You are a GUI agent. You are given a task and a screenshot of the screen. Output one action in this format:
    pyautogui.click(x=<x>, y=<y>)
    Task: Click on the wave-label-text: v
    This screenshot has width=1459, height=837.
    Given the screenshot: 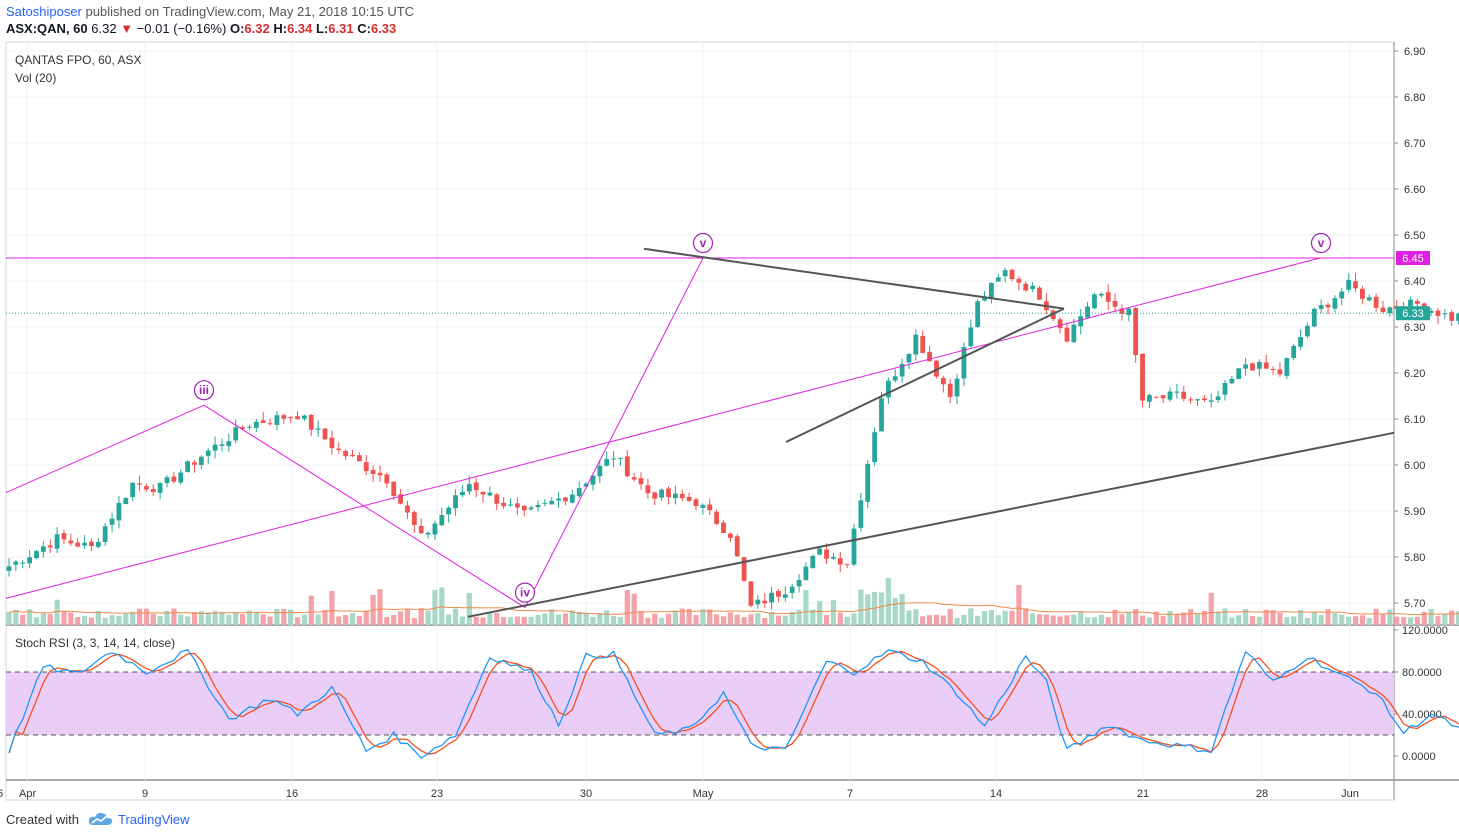 What is the action you would take?
    pyautogui.click(x=1321, y=243)
    